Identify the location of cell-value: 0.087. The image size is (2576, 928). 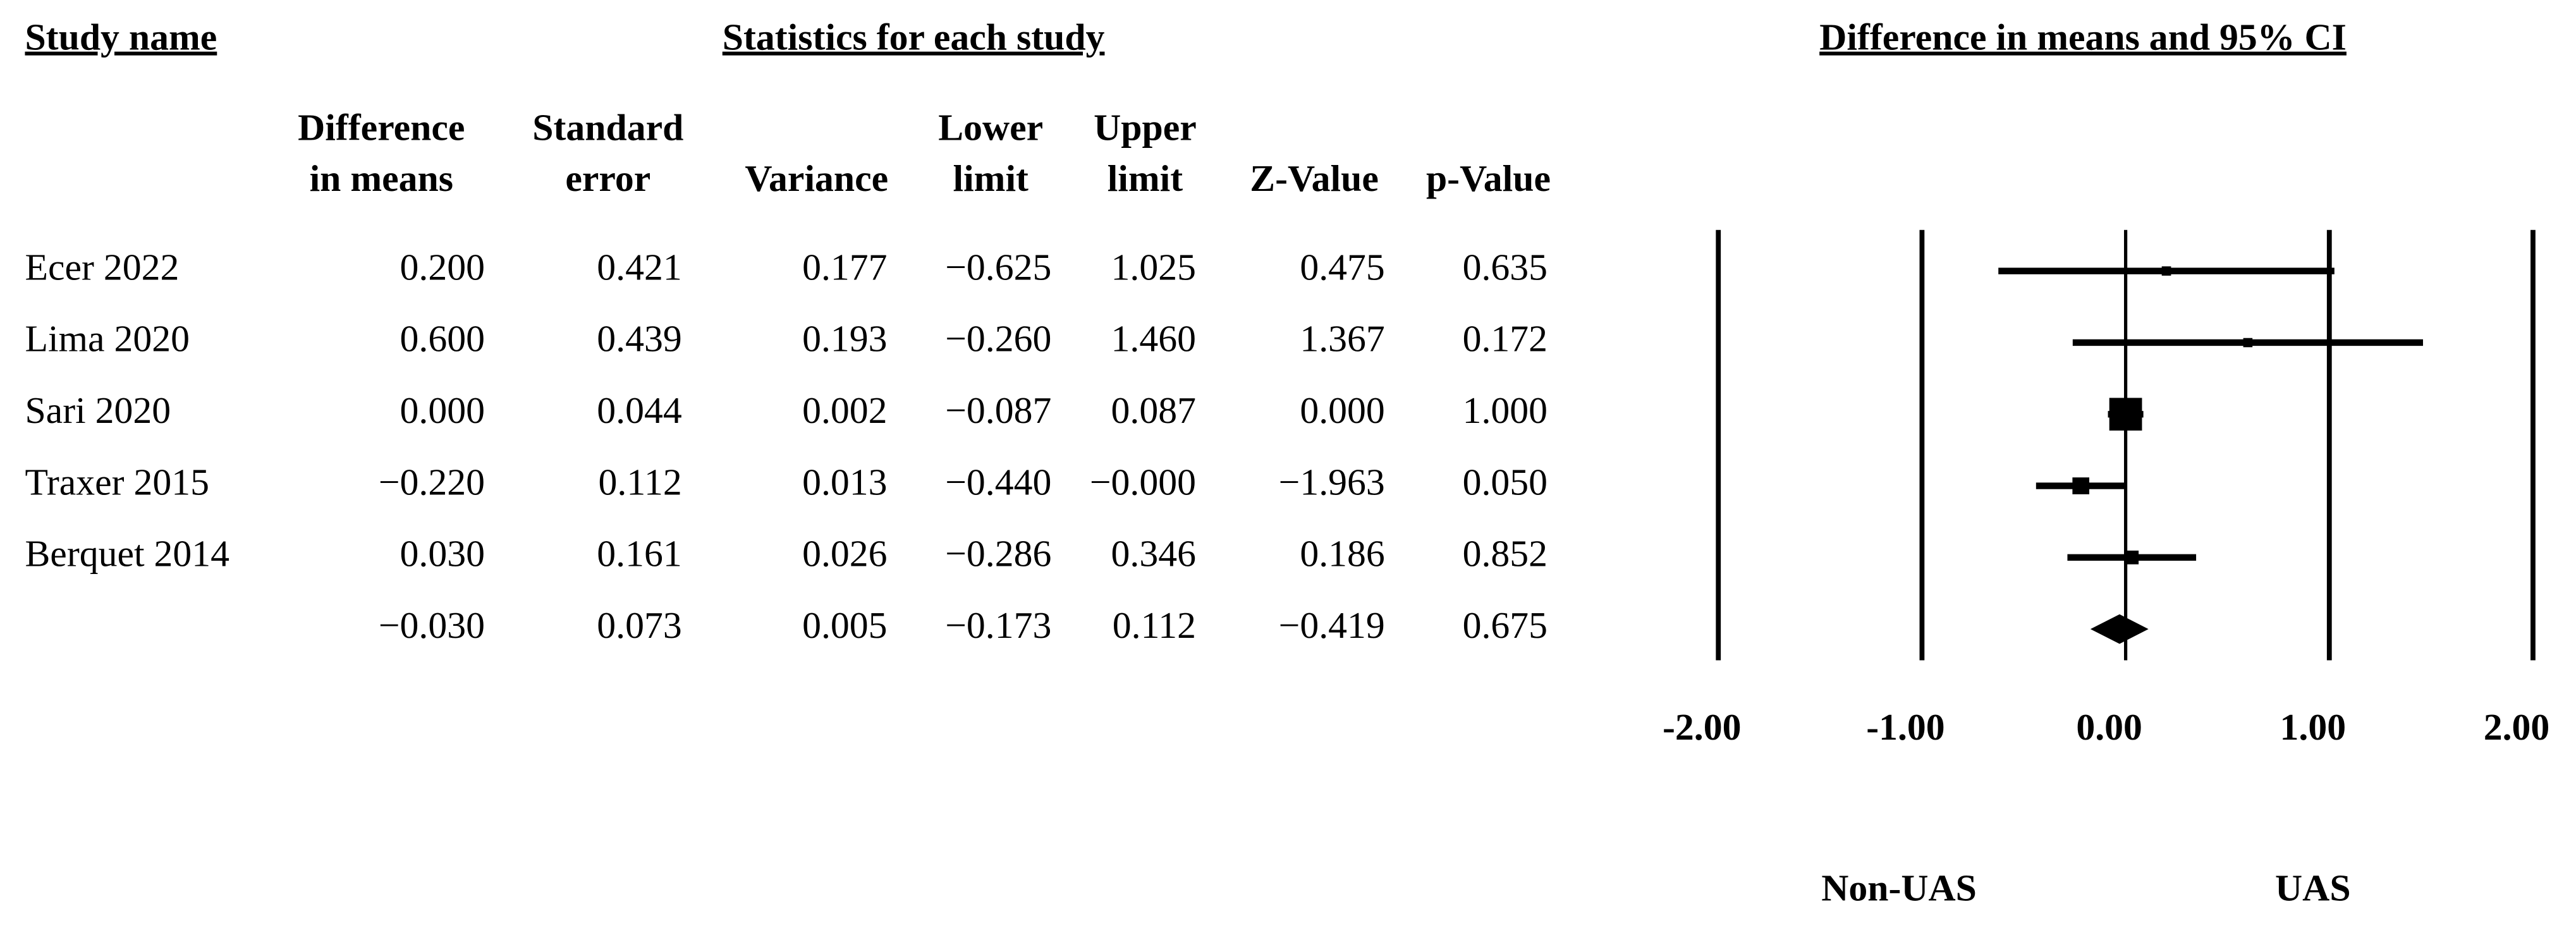
(1153, 410).